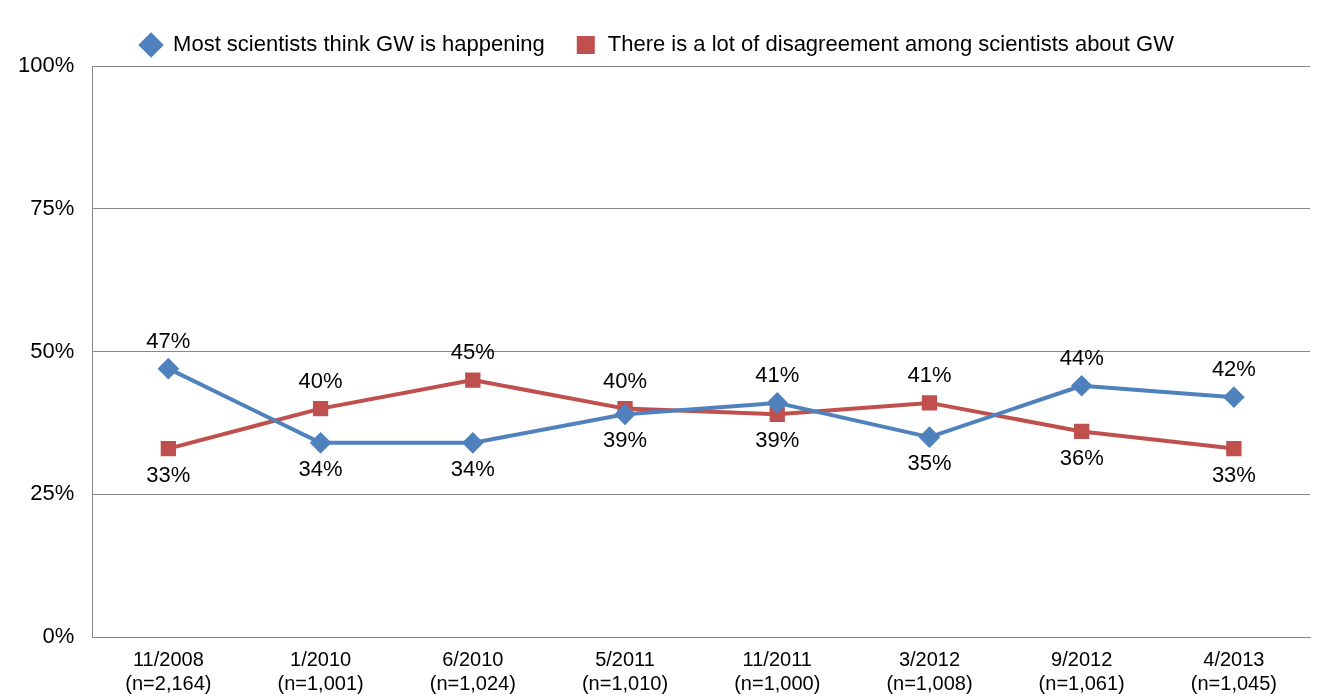 The height and width of the screenshot is (699, 1322). Describe the element at coordinates (929, 670) in the screenshot. I see `x-tick-label: 3/2012 (n=1,008)` at that location.